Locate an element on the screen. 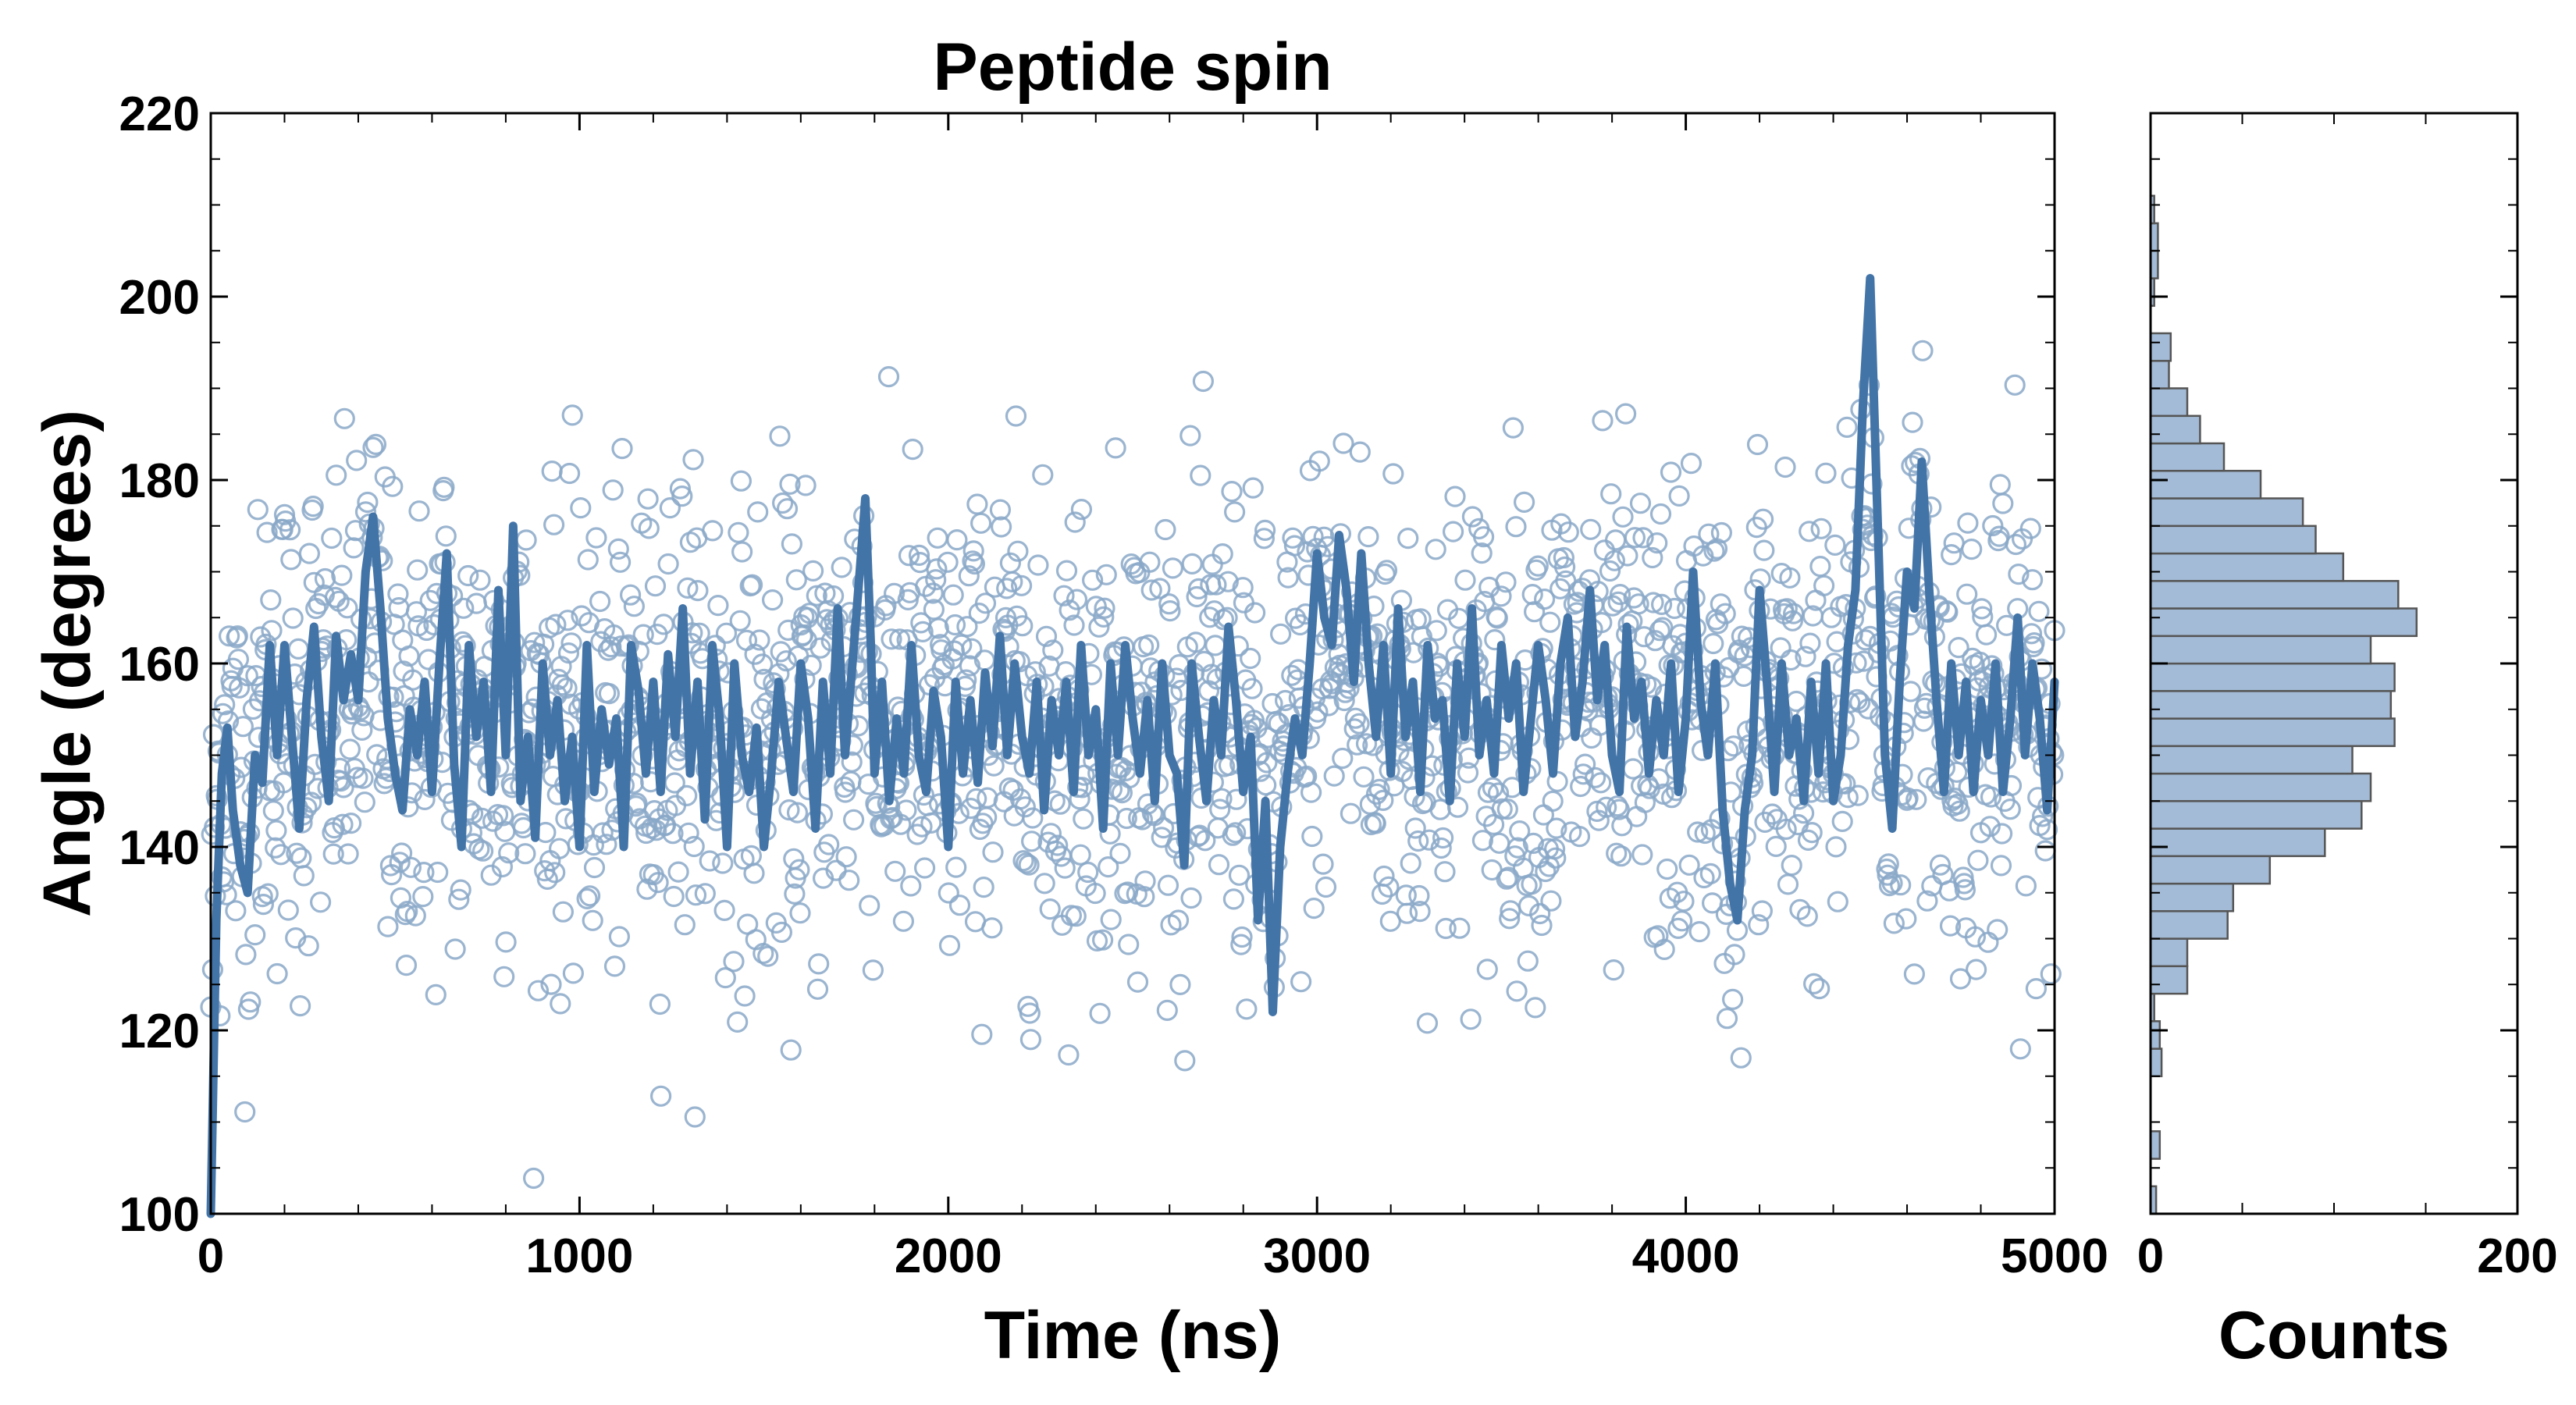 Image resolution: width=2576 pixels, height=1405 pixels. y-tick-label: 100 is located at coordinates (159, 1215).